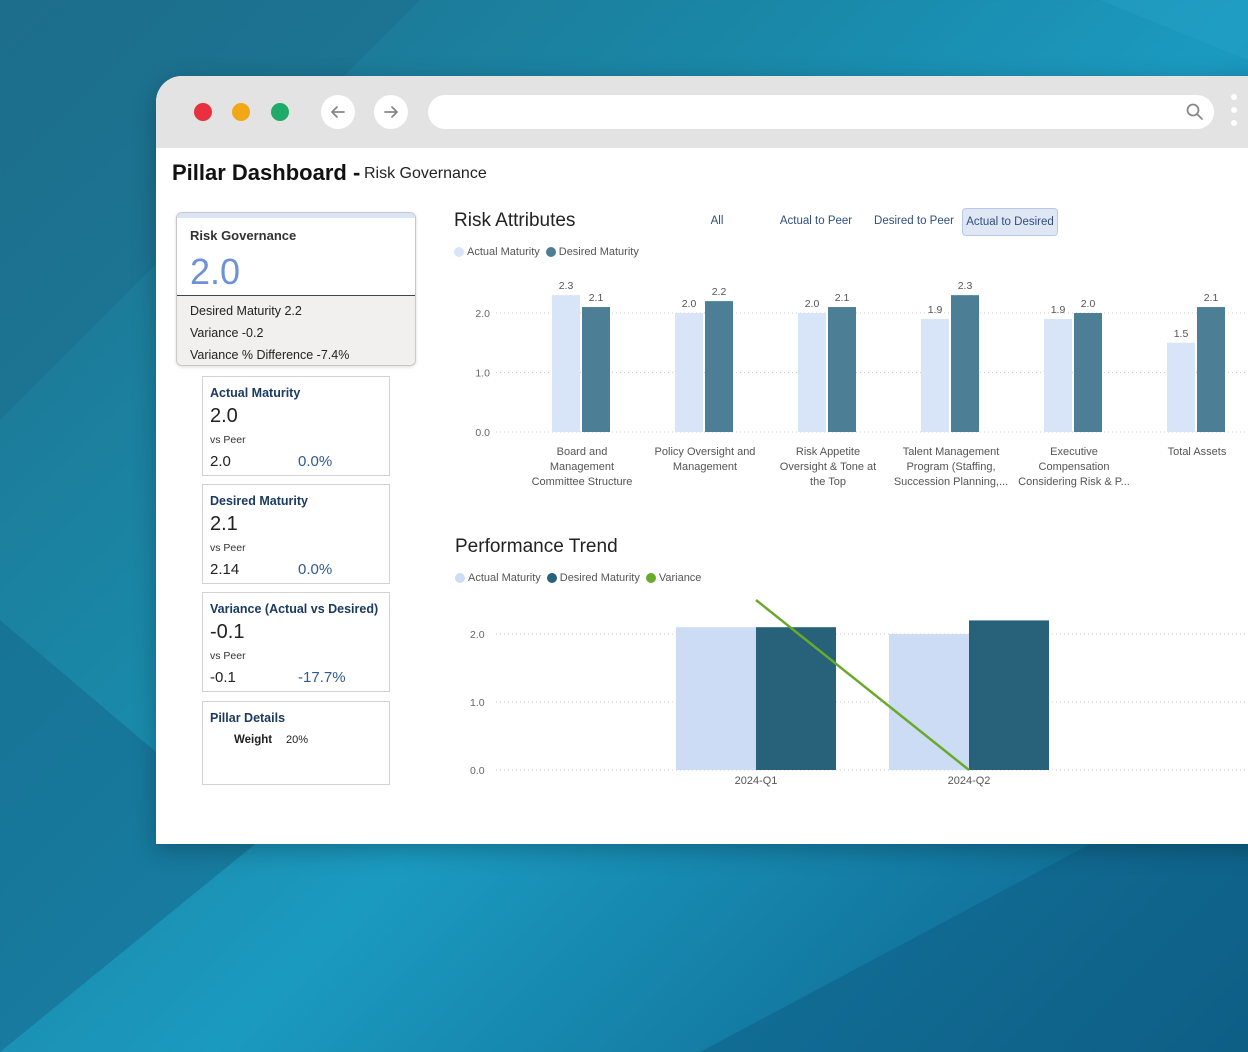 The image size is (1248, 1052). What do you see at coordinates (255, 393) in the screenshot?
I see `kpi-title: Actual Maturity` at bounding box center [255, 393].